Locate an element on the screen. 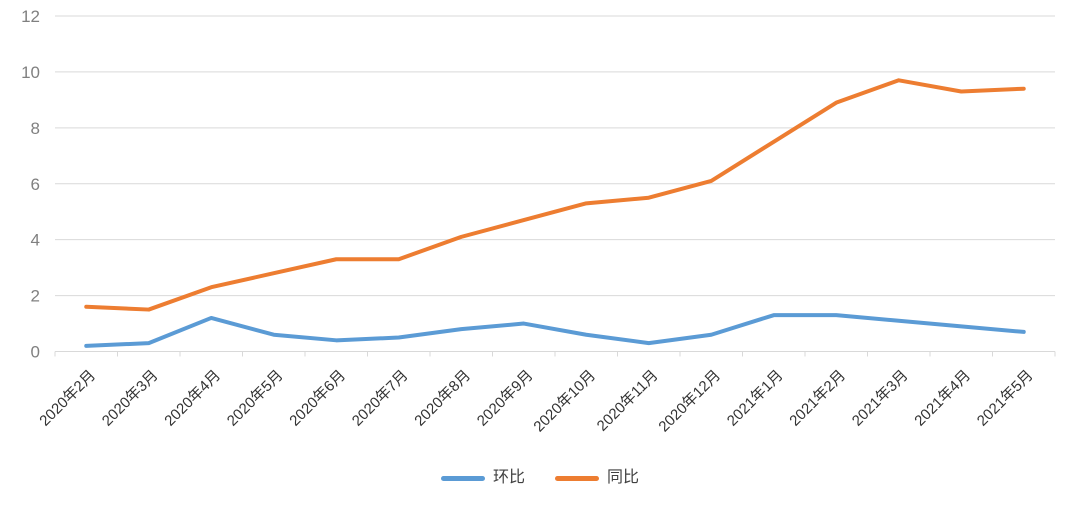  legend-item-mom: 环比 is located at coordinates (482, 477).